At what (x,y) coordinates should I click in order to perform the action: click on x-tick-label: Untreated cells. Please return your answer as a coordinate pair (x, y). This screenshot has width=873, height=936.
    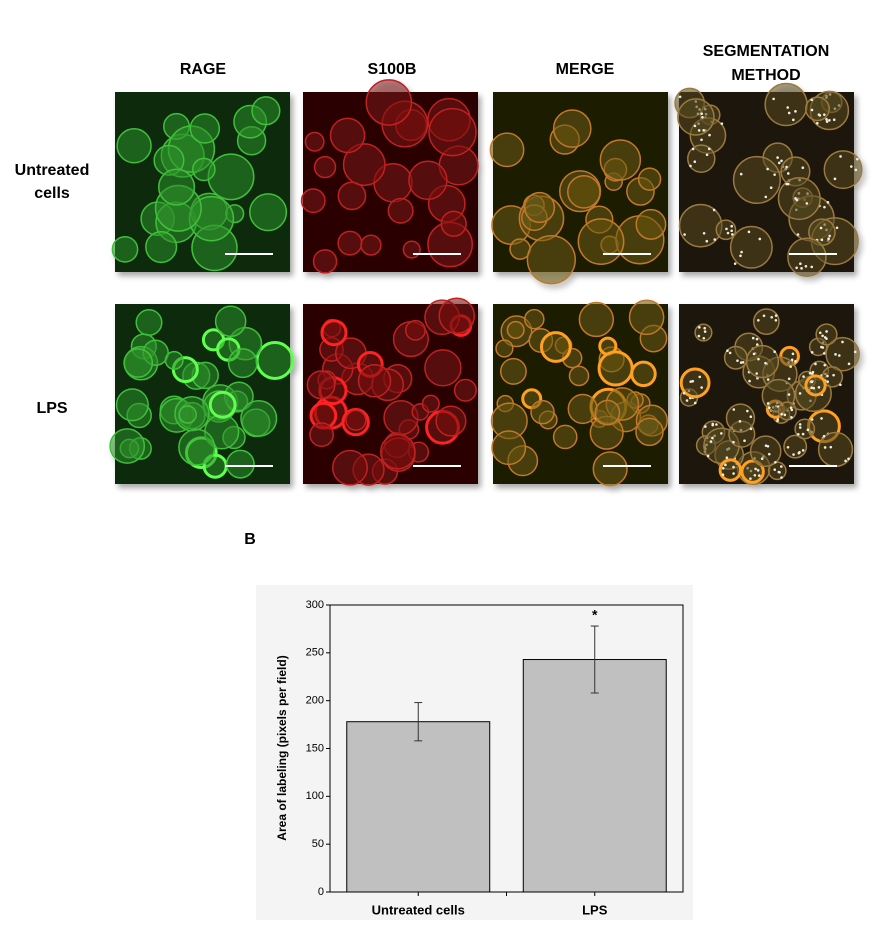
    Looking at the image, I should click on (418, 909).